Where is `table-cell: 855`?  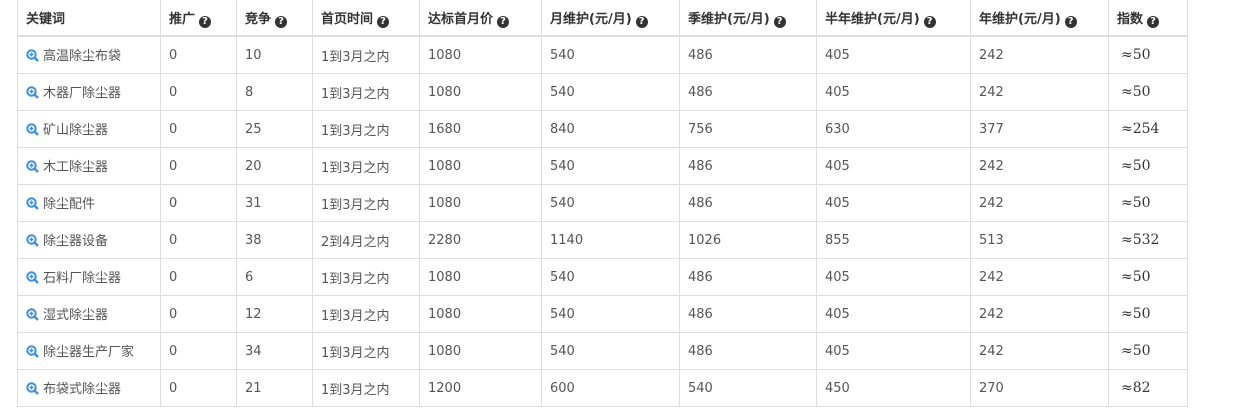
table-cell: 855 is located at coordinates (893, 240).